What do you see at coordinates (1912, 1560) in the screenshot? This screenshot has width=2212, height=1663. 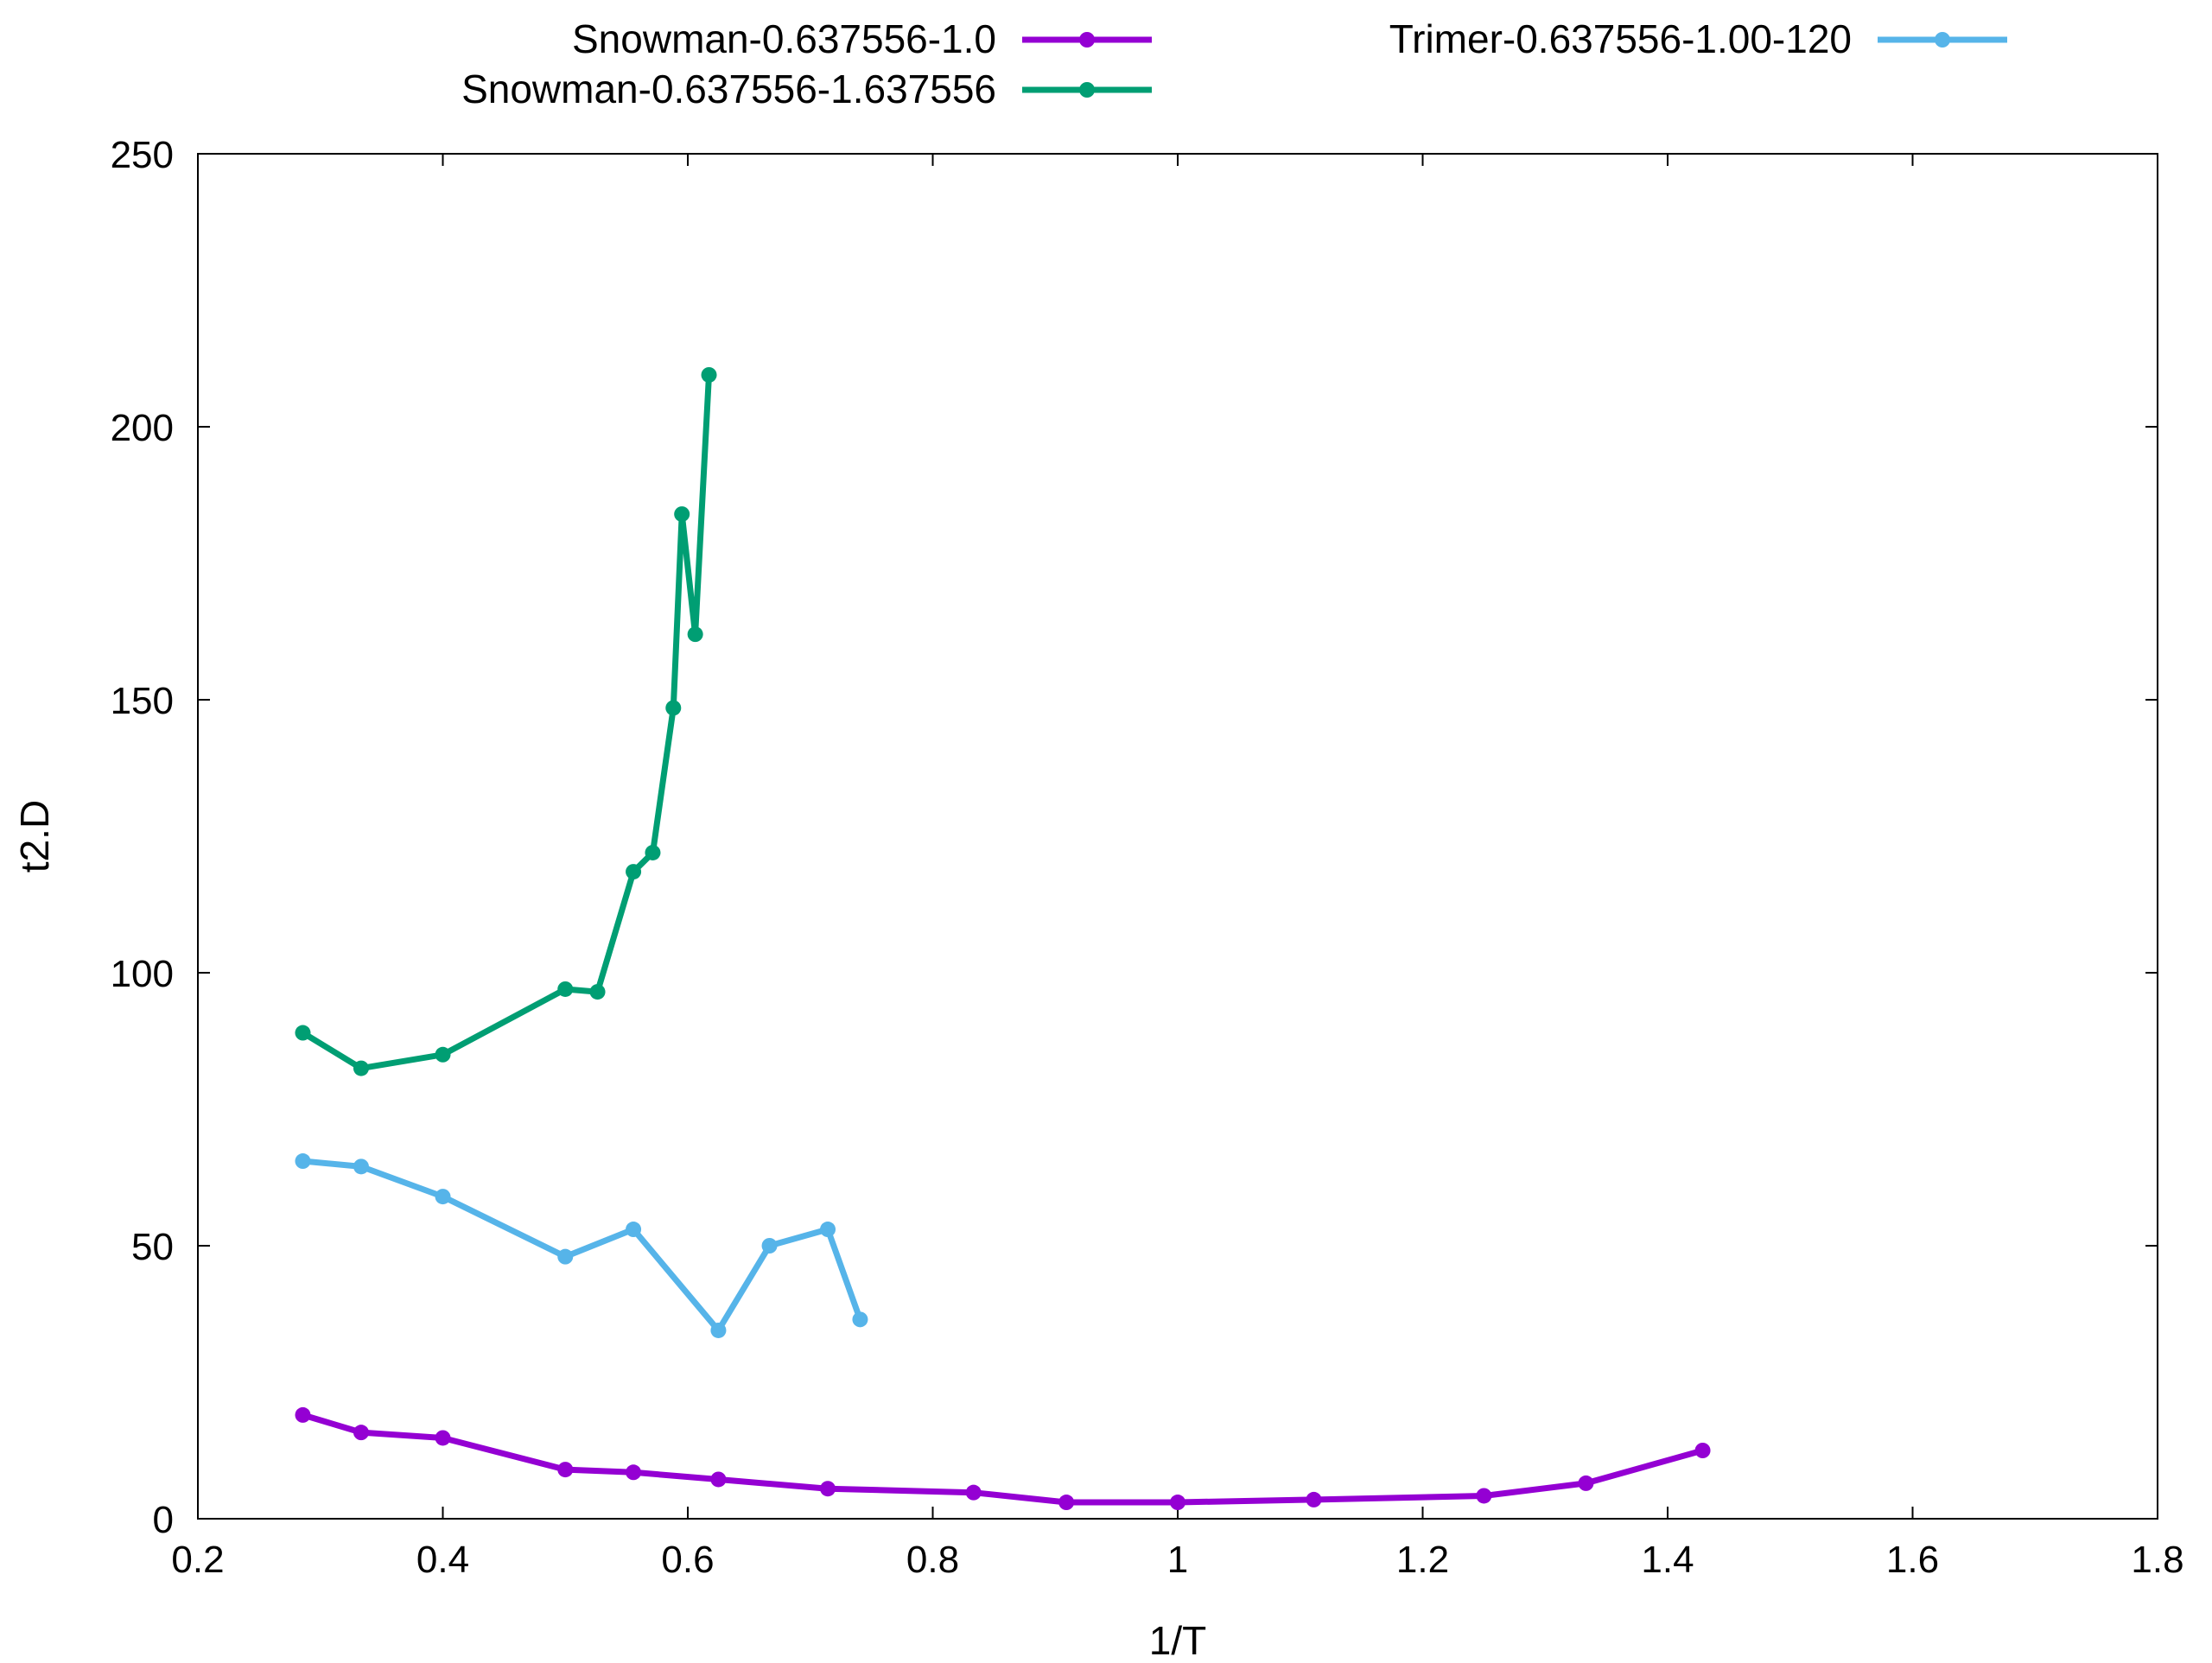 I see `x-tick-label: 1.6` at bounding box center [1912, 1560].